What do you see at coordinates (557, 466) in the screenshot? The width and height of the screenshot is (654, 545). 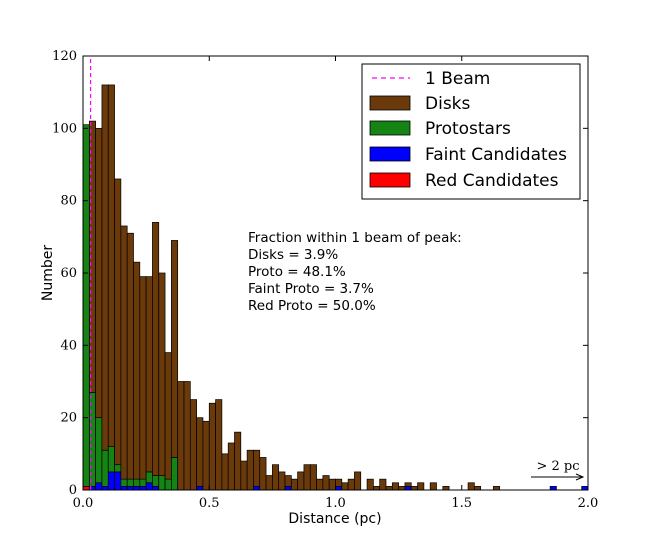 I see `overflow-label: > 2 pc` at bounding box center [557, 466].